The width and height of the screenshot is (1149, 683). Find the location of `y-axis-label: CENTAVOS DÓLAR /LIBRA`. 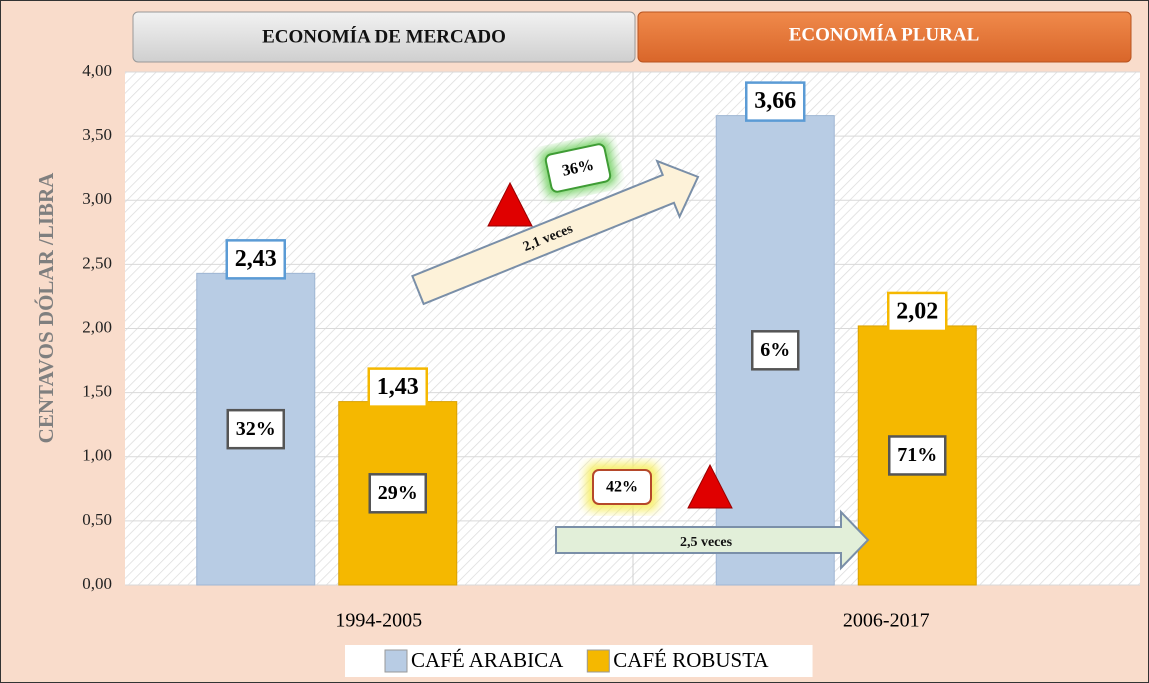

y-axis-label: CENTAVOS DÓLAR /LIBRA is located at coordinates (46, 308).